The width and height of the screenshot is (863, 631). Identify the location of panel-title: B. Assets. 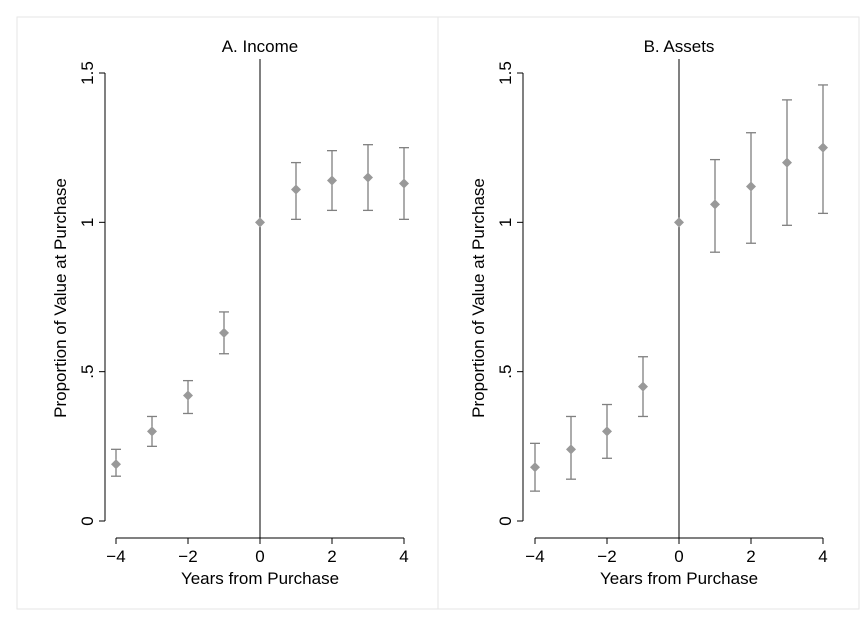
(679, 46).